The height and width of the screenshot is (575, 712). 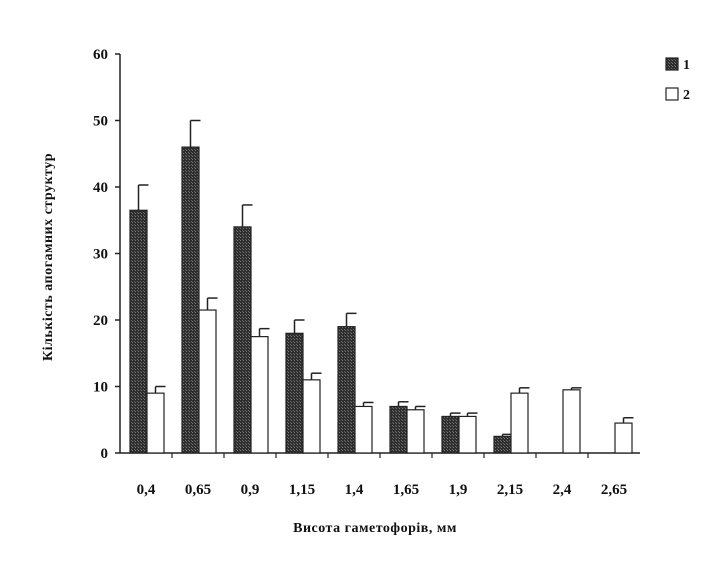 What do you see at coordinates (146, 490) in the screenshot?
I see `x-tick-label: 0,4` at bounding box center [146, 490].